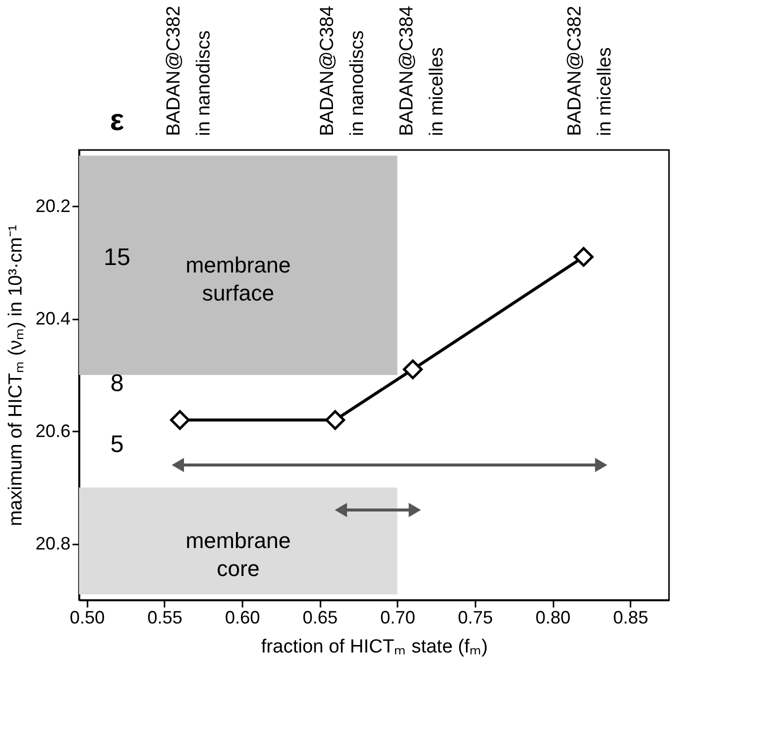 The width and height of the screenshot is (759, 754). Describe the element at coordinates (374, 647) in the screenshot. I see `x-axis-title: fraction of HICTₘ state (fₘ)` at that location.